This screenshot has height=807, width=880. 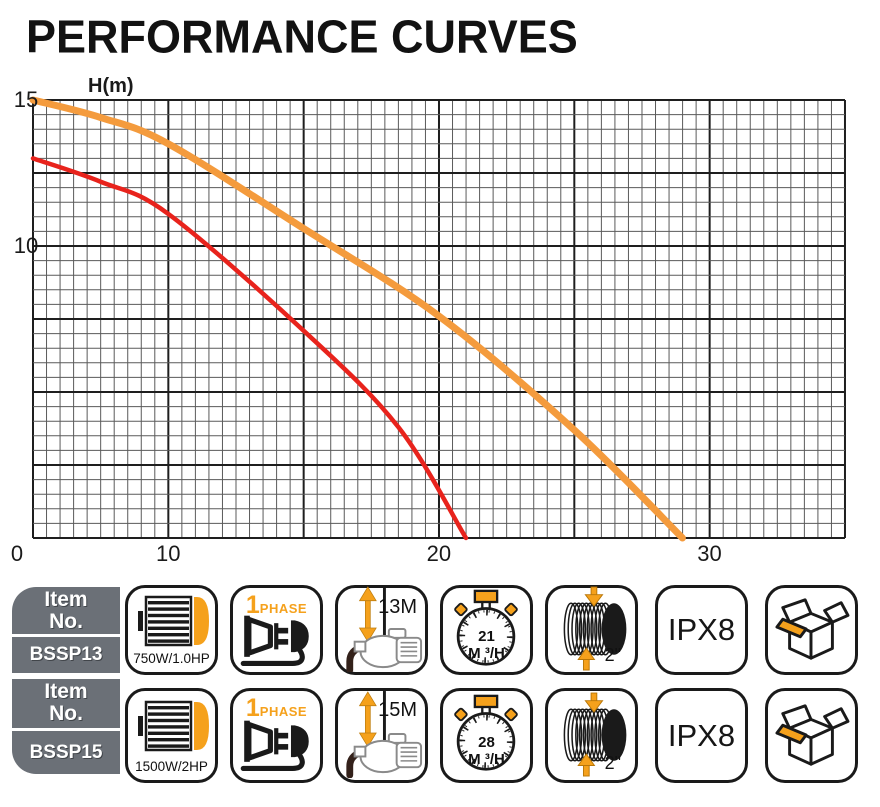 What do you see at coordinates (709, 553) in the screenshot?
I see `x-tick-label: 30` at bounding box center [709, 553].